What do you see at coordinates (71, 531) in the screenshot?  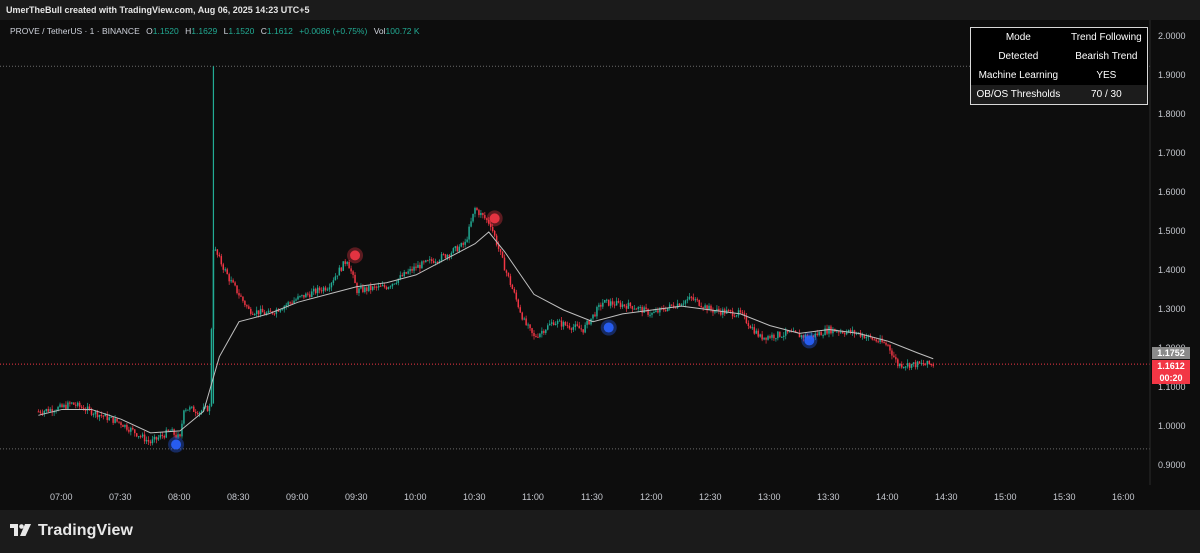 I see `tradingview-logo: TradingView` at bounding box center [71, 531].